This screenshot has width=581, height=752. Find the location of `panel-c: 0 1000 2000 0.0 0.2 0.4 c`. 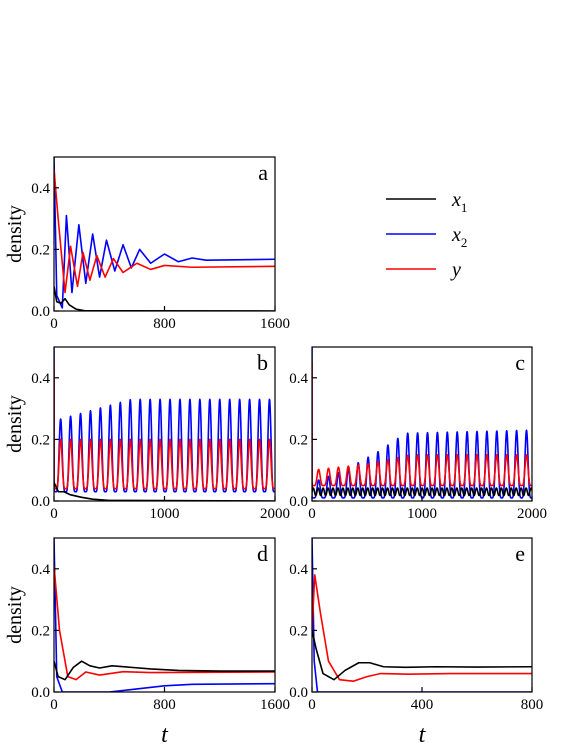

panel-c: 0 1000 2000 0.0 0.2 0.4 c is located at coordinates (418, 434).